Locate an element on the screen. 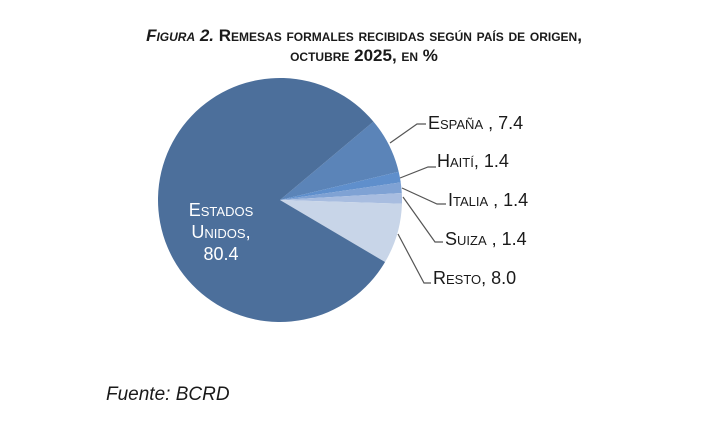 This screenshot has height=438, width=728. pie-slice-resto is located at coordinates (341, 231).